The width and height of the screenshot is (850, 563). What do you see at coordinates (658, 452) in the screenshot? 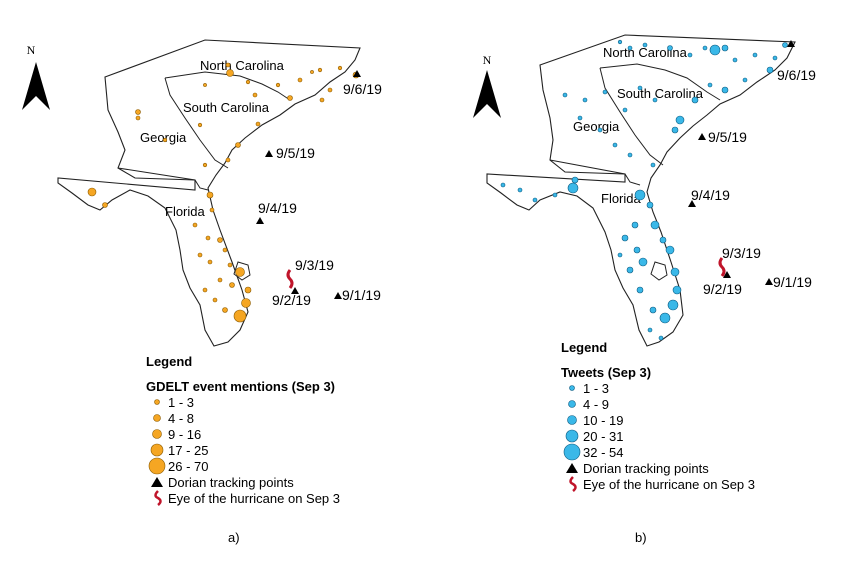
I see `legend-class-5: 32 - 54` at bounding box center [658, 452].